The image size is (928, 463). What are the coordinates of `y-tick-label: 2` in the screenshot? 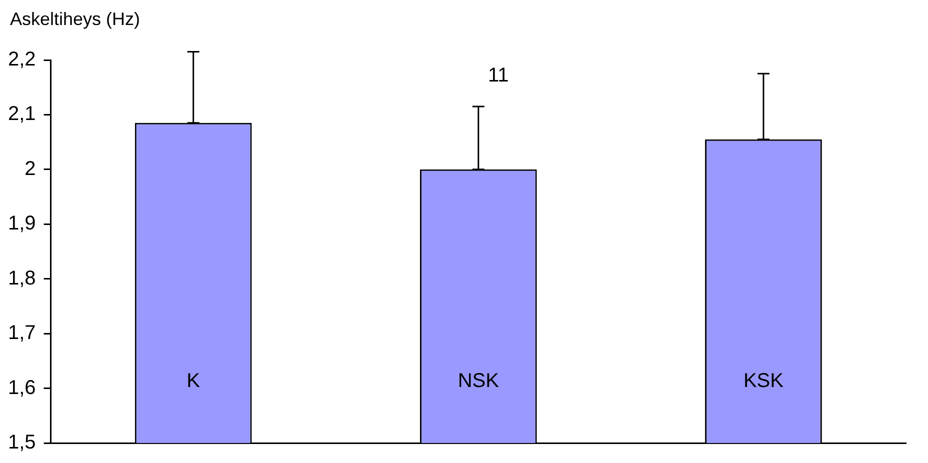 It's located at (30, 169).